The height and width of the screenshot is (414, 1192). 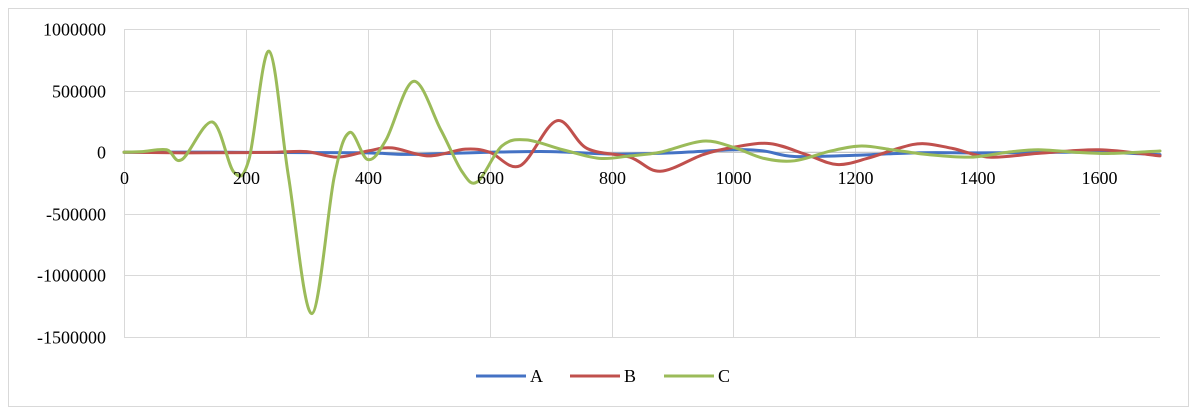 What do you see at coordinates (856, 178) in the screenshot?
I see `x-tick-label: 1200` at bounding box center [856, 178].